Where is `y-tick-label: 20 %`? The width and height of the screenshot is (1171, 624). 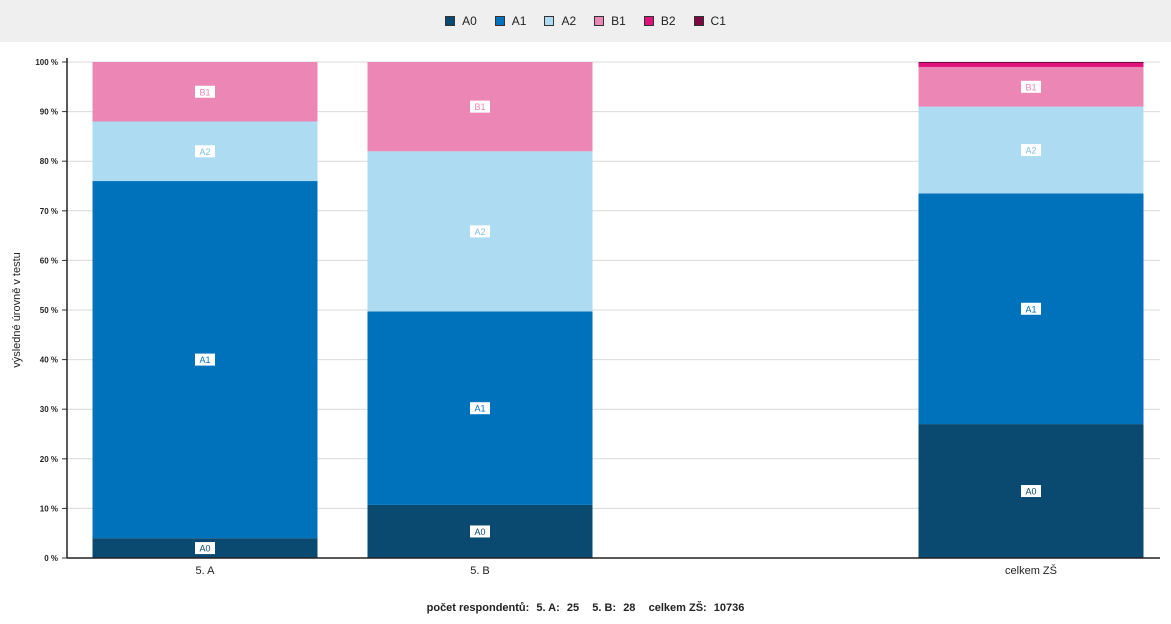
y-tick-label: 20 % is located at coordinates (49, 459).